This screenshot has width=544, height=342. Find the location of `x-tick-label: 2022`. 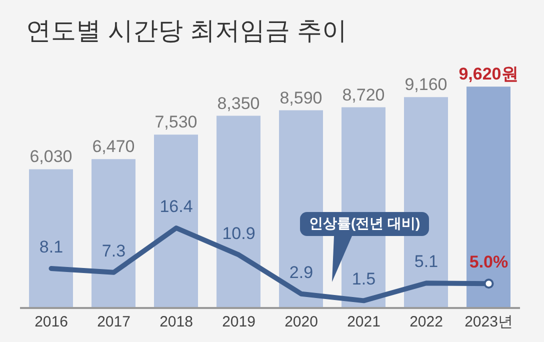

x-tick-label: 2022 is located at coordinates (426, 322).